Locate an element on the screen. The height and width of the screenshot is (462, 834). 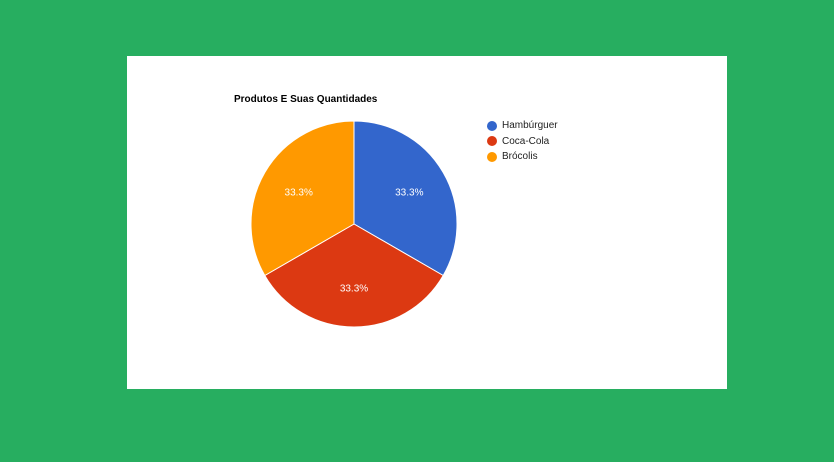
legend-label: Brócolis is located at coordinates (520, 157).